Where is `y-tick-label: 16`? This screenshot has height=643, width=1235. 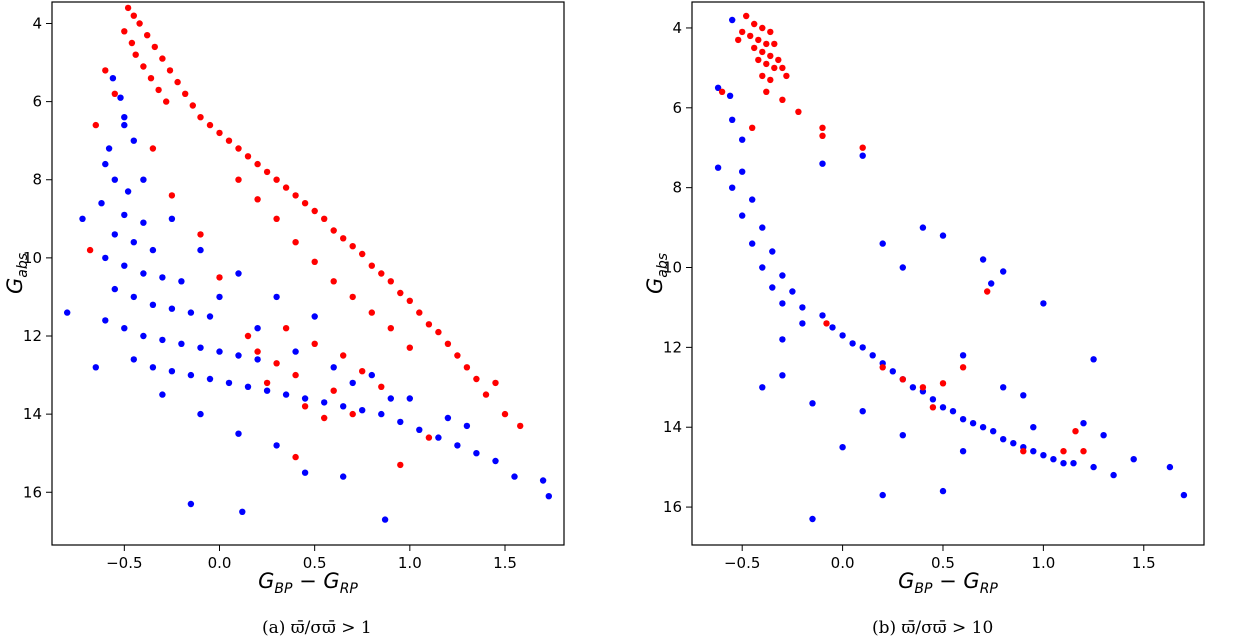 y-tick-label: 16 is located at coordinates (32, 492).